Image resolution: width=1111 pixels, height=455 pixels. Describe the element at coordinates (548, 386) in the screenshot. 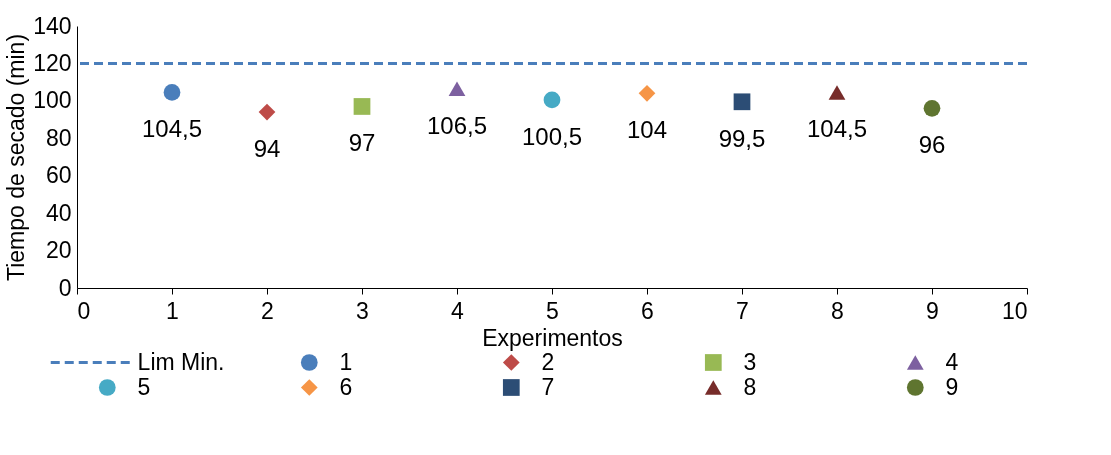

I see `legend-label: 7` at that location.